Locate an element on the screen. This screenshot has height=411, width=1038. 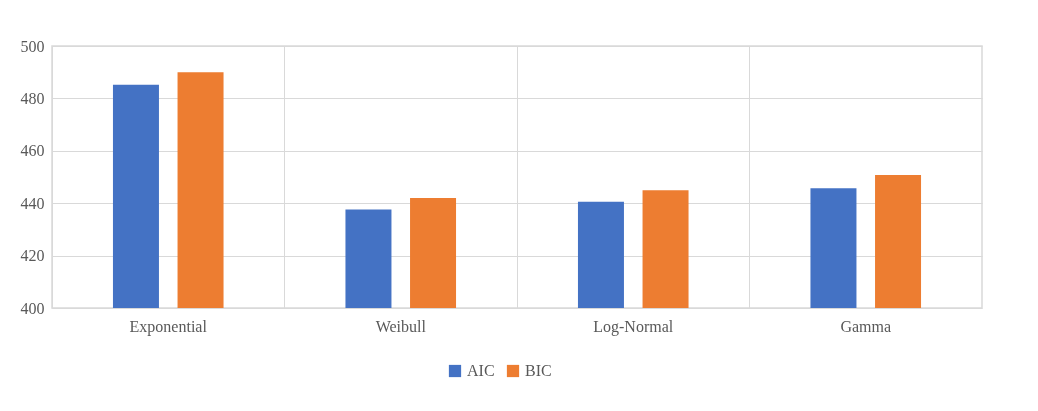
y-tick-label: 440 is located at coordinates (32, 203).